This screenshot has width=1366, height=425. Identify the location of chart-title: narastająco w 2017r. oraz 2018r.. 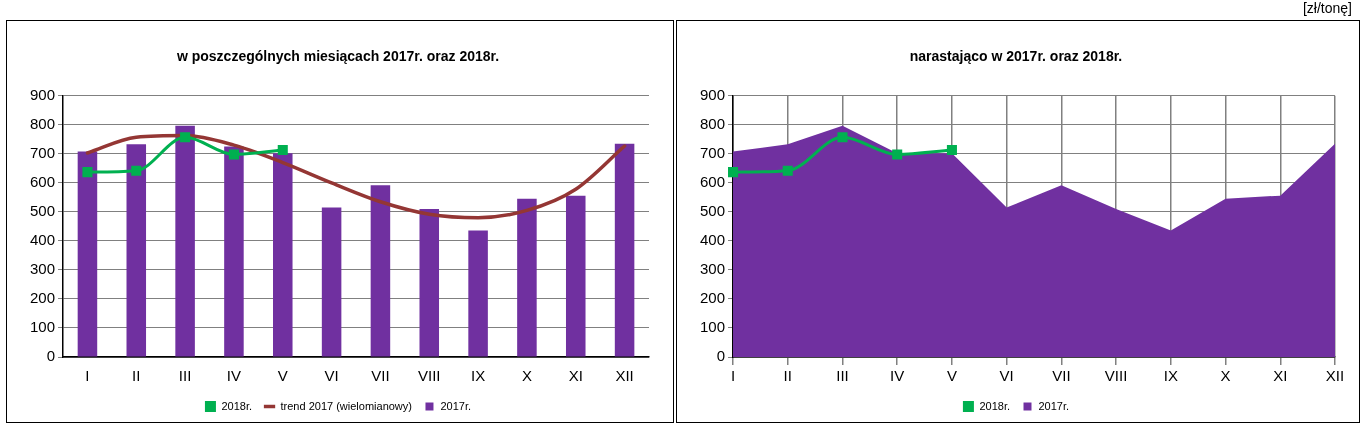
(1016, 56).